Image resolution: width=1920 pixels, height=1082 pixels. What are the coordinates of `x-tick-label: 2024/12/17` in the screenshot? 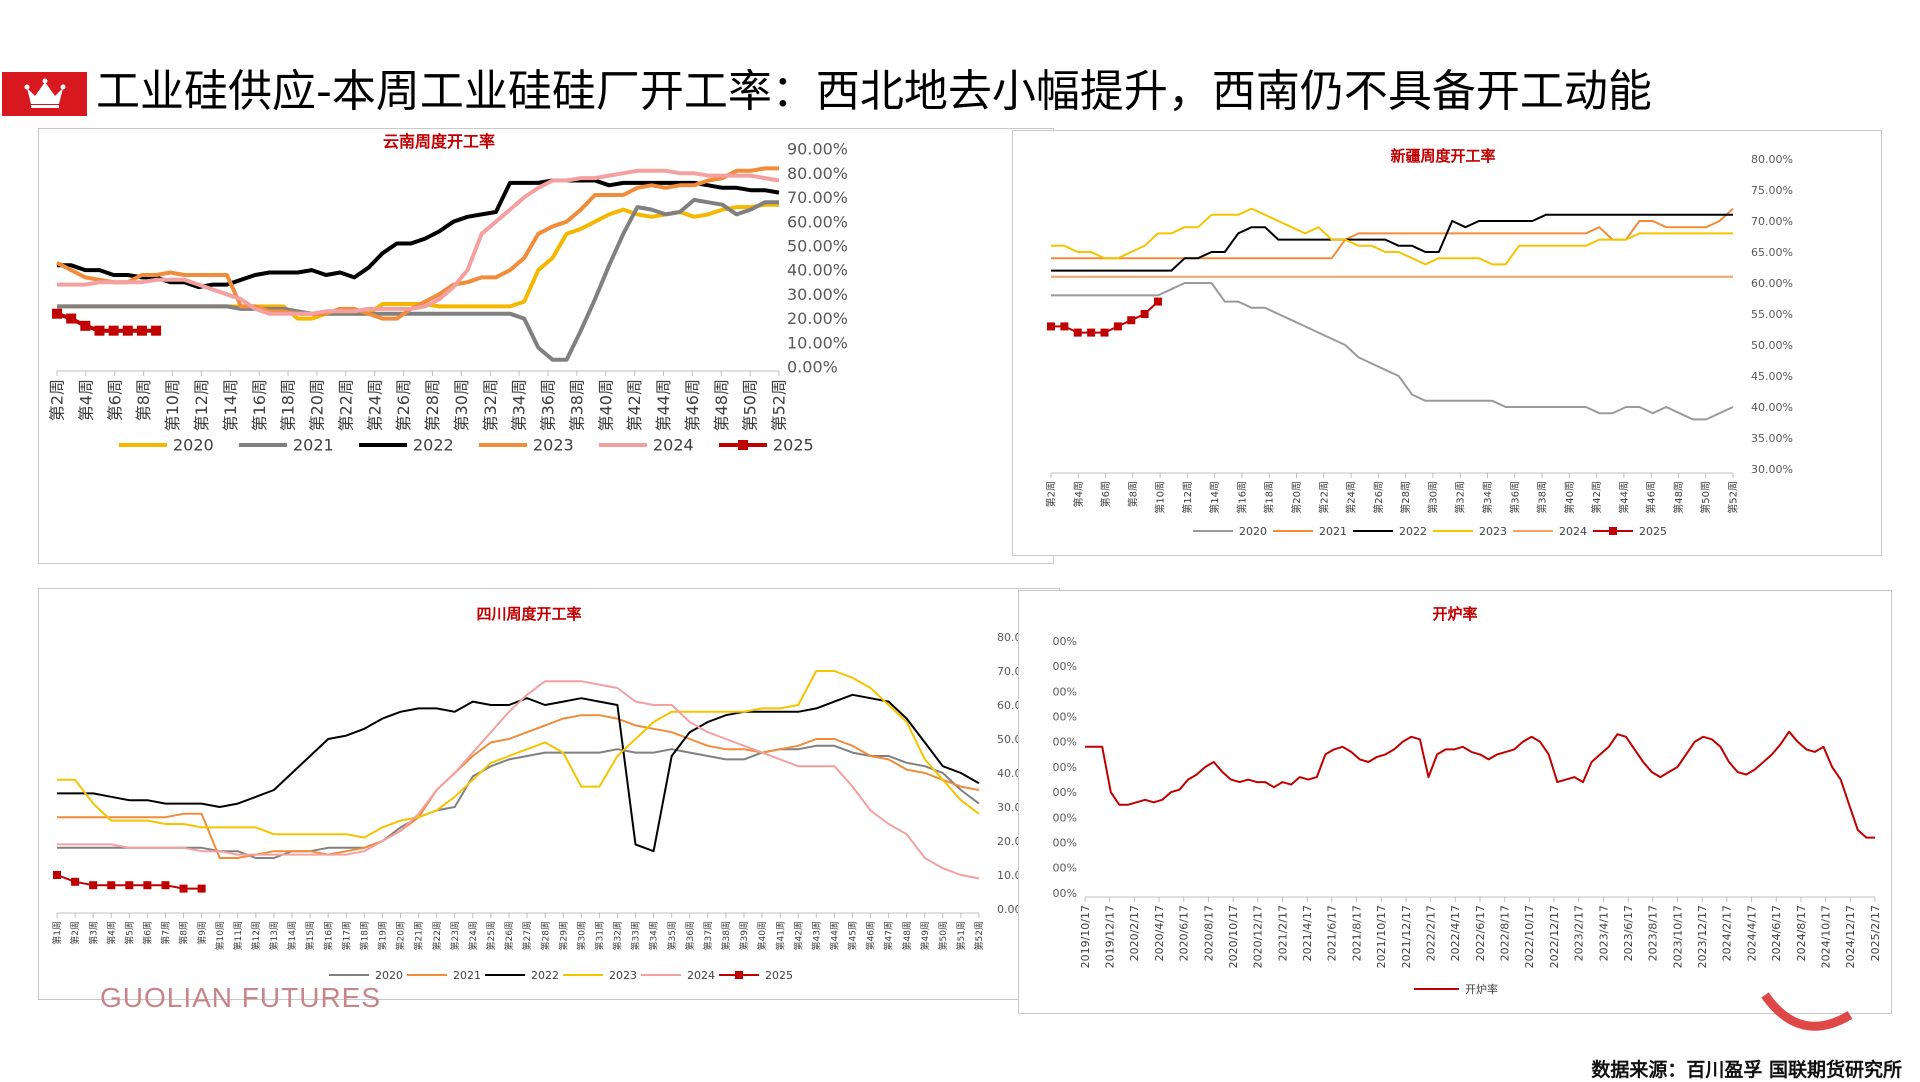 It's located at (1850, 936).